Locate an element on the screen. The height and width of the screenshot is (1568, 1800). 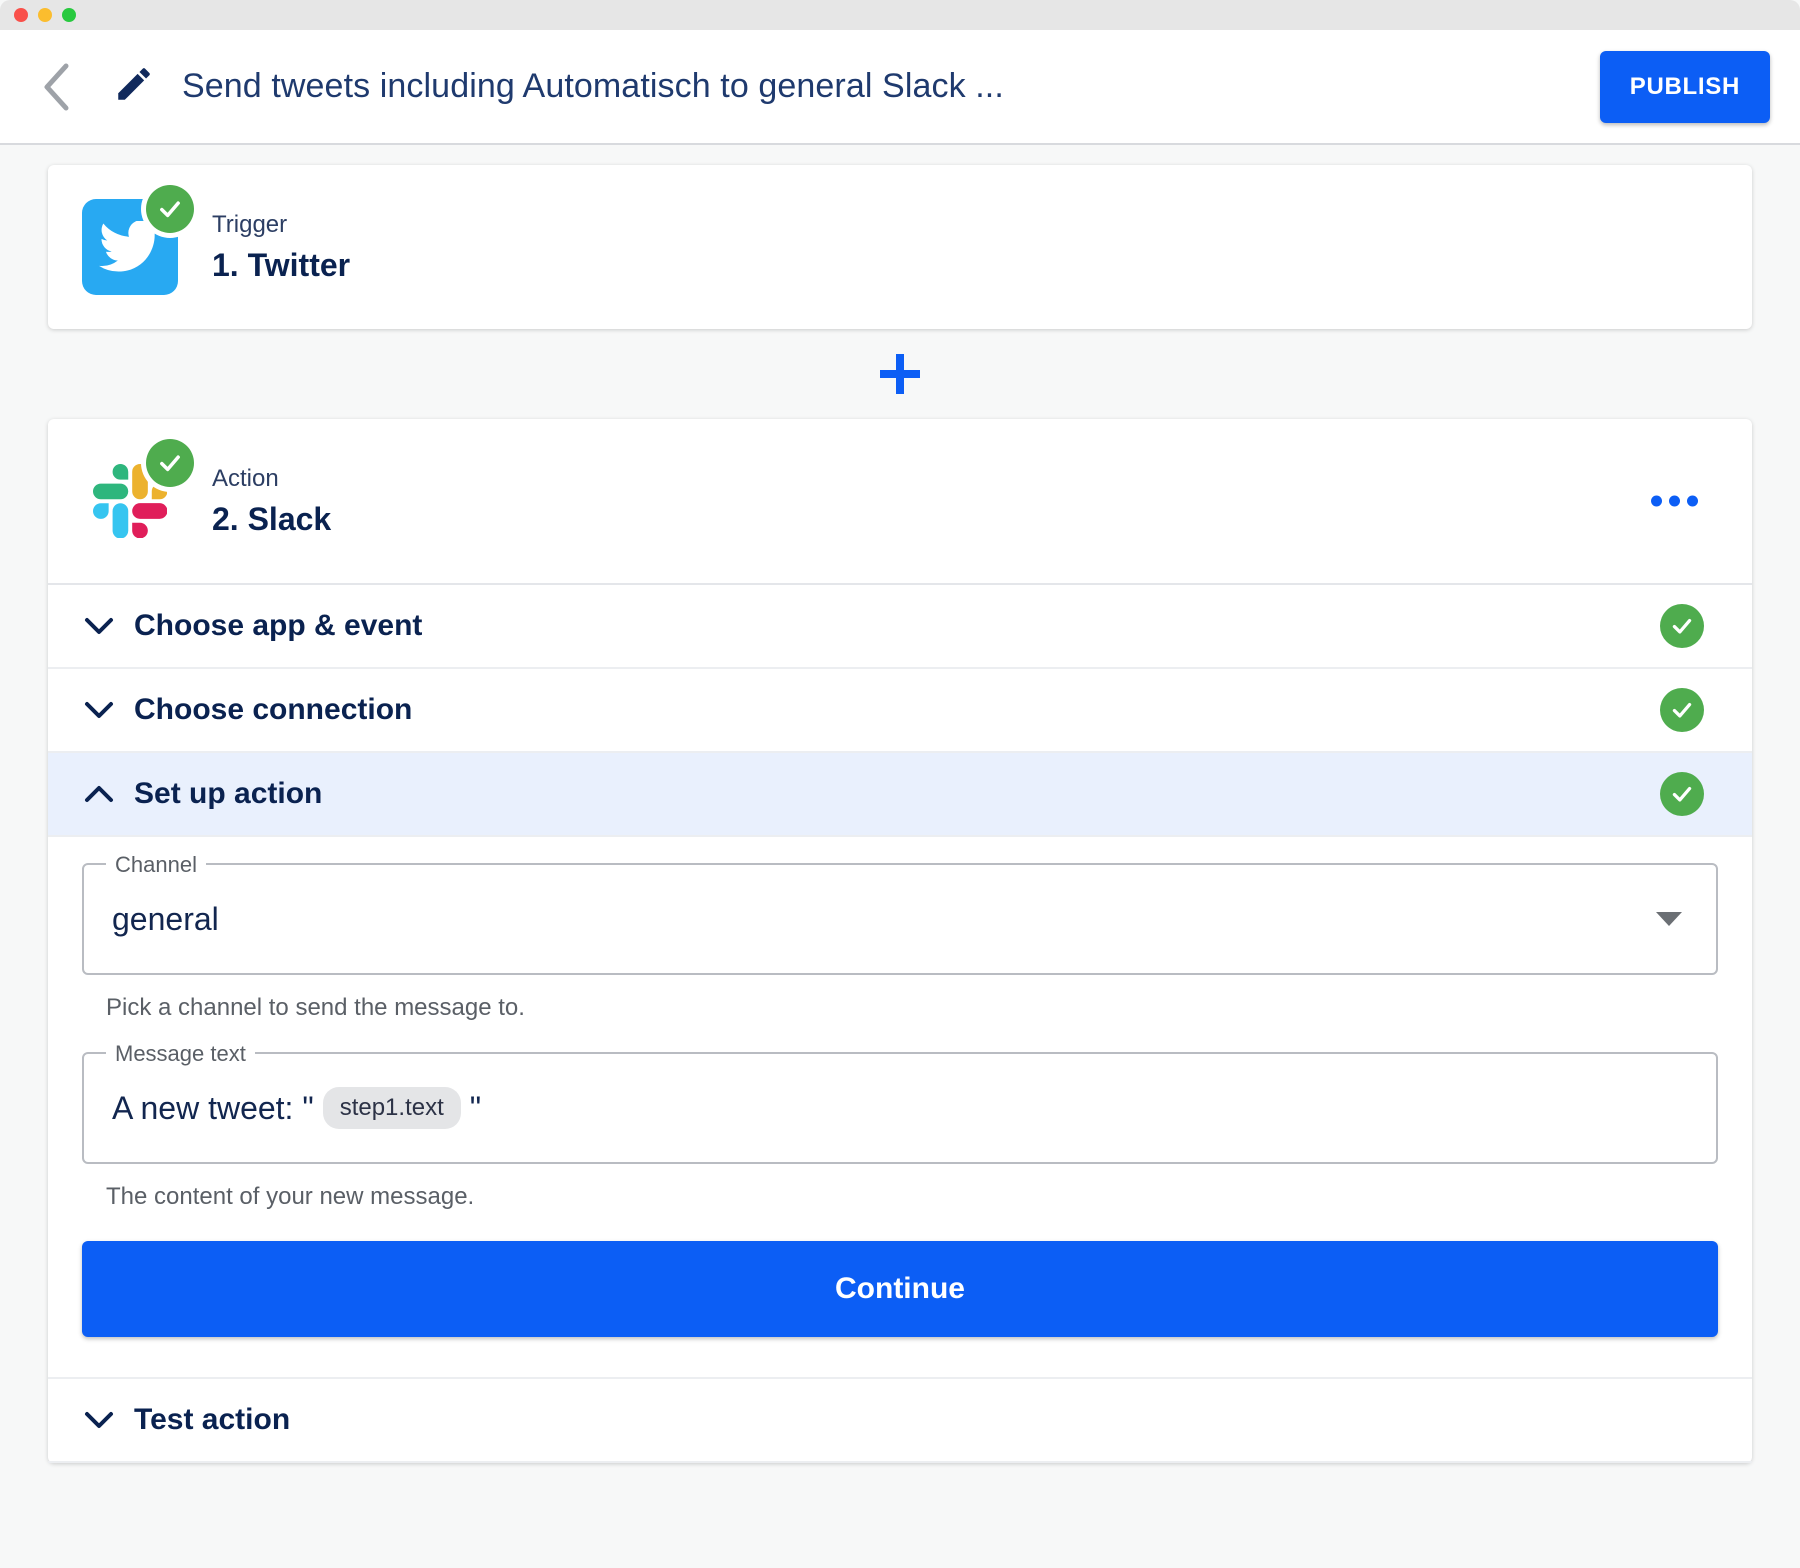
zoom-window-button is located at coordinates (69, 15).